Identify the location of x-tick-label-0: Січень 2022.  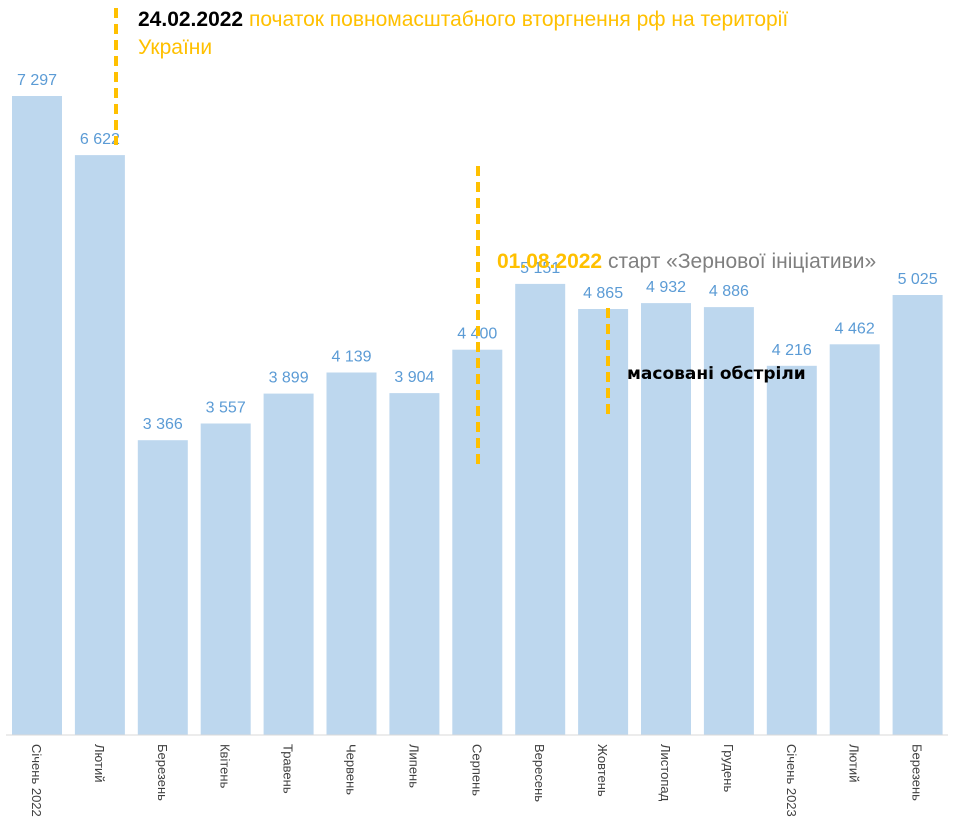
(36, 780).